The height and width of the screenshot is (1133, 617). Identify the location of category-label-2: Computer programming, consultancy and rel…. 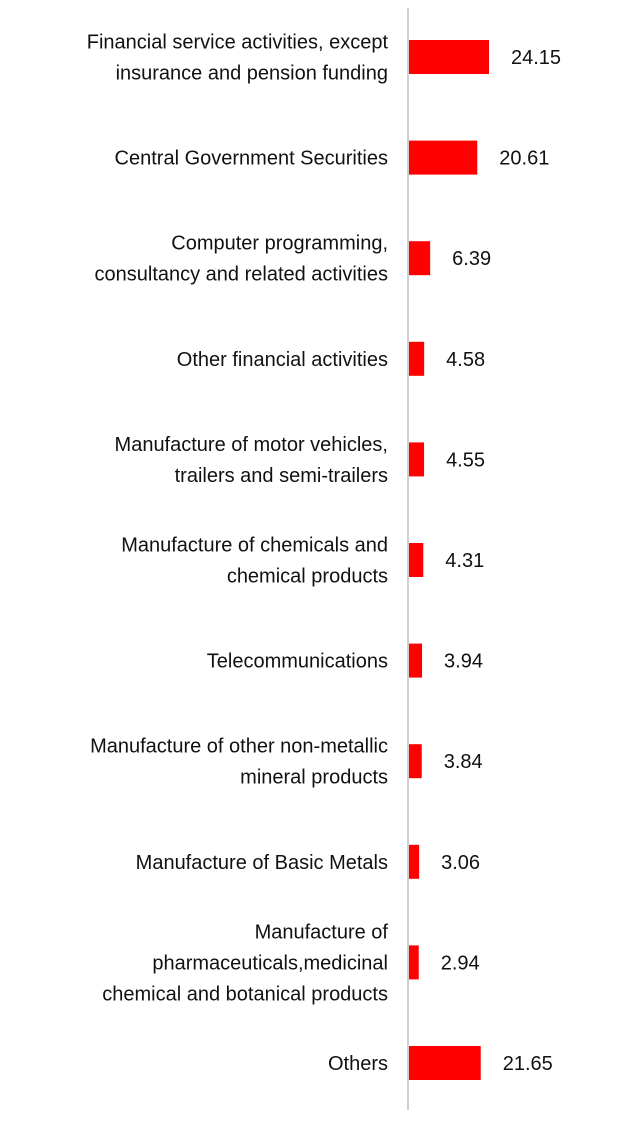
(242, 259).